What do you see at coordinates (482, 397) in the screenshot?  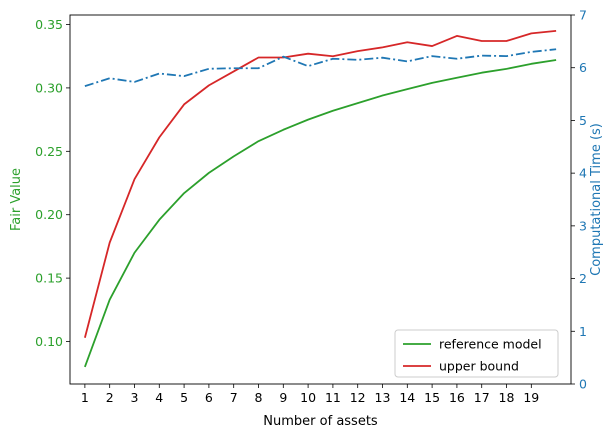 I see `x-tick-label: 17` at bounding box center [482, 397].